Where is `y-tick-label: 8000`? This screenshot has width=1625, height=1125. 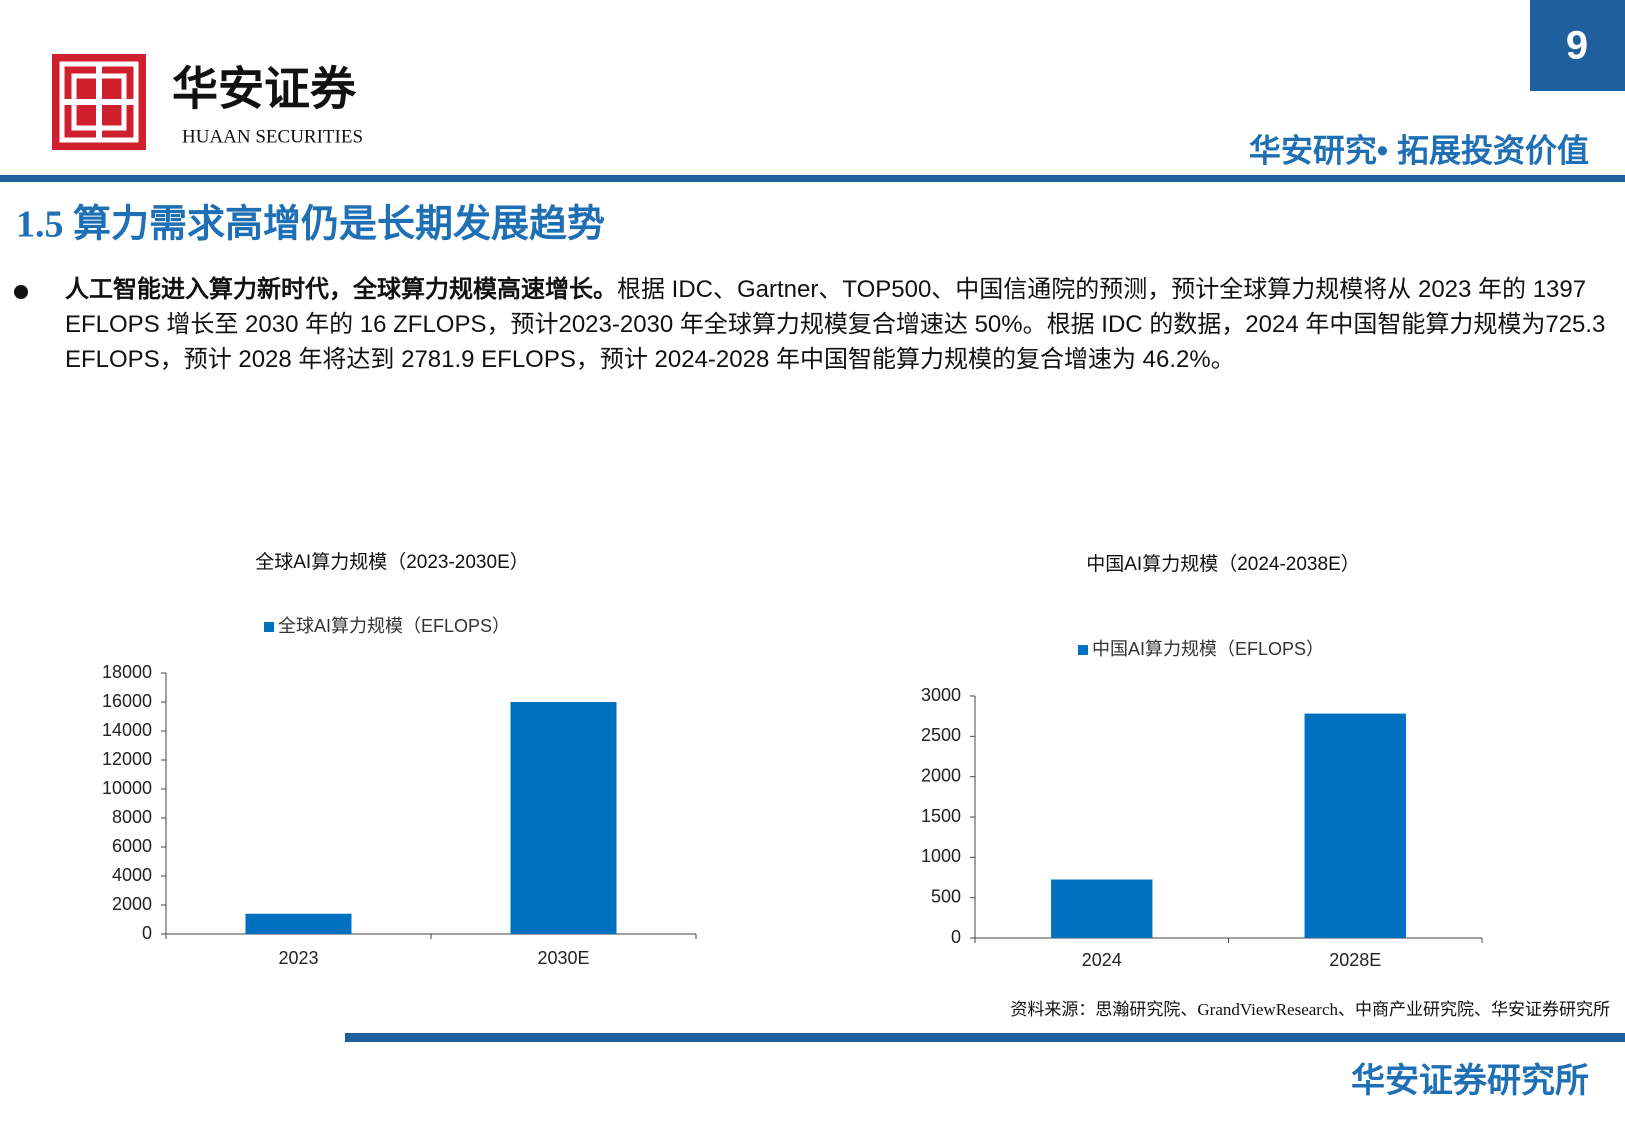
y-tick-label: 8000 is located at coordinates (132, 817).